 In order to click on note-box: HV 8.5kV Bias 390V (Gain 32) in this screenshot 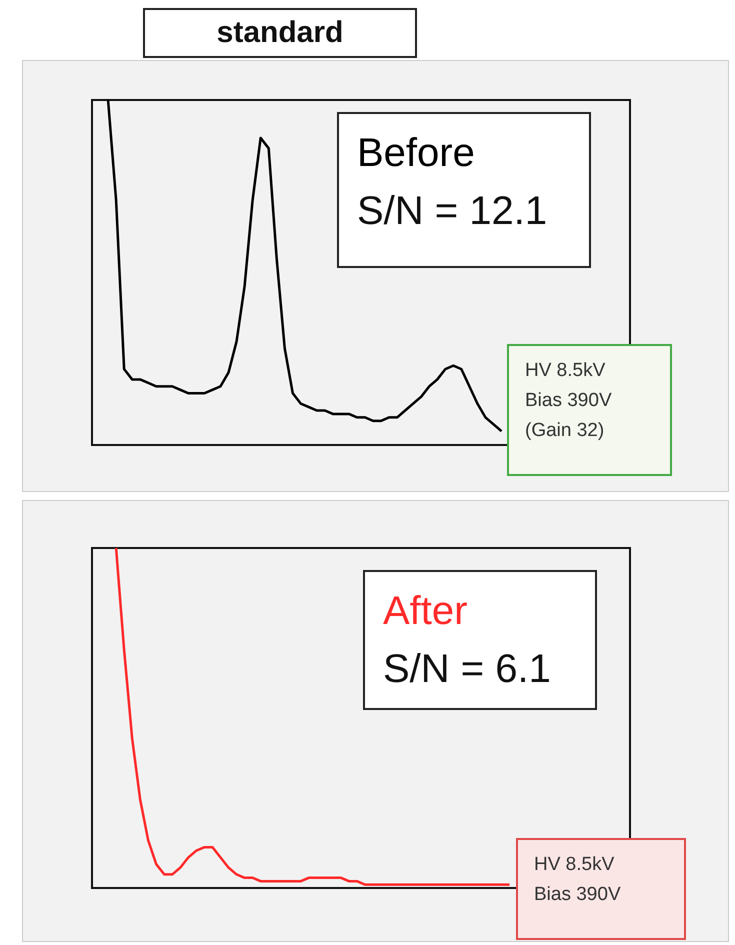, I will do `click(589, 410)`.